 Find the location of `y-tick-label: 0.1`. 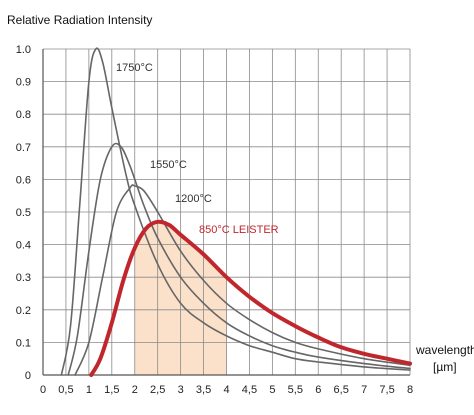

y-tick-label: 0.1 is located at coordinates (23, 343).